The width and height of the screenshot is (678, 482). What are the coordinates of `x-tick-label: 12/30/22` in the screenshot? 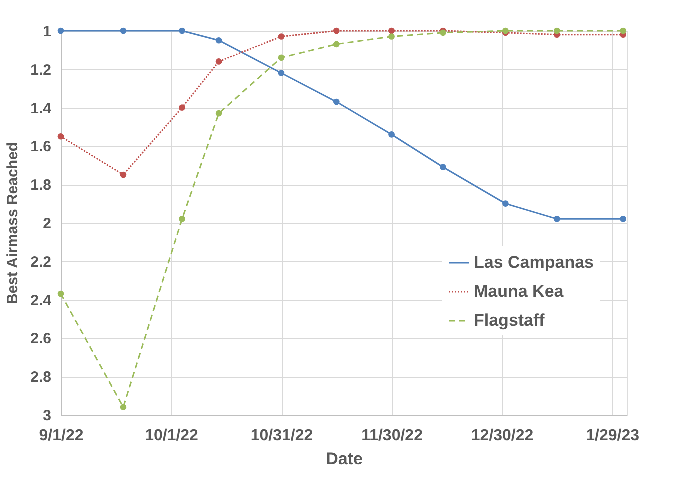 It's located at (502, 436).